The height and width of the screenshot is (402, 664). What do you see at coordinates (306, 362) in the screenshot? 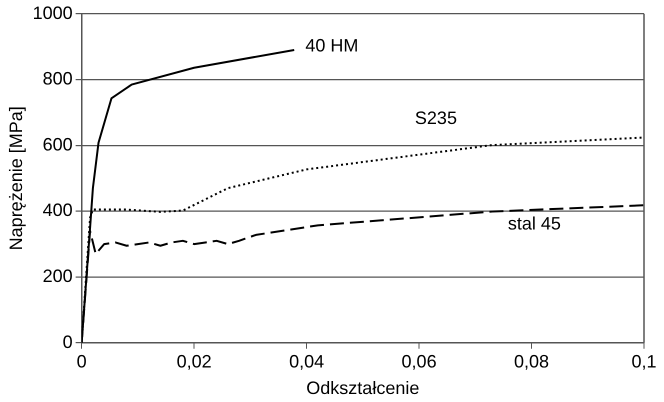
I see `x-tick-label: 0,04` at bounding box center [306, 362].